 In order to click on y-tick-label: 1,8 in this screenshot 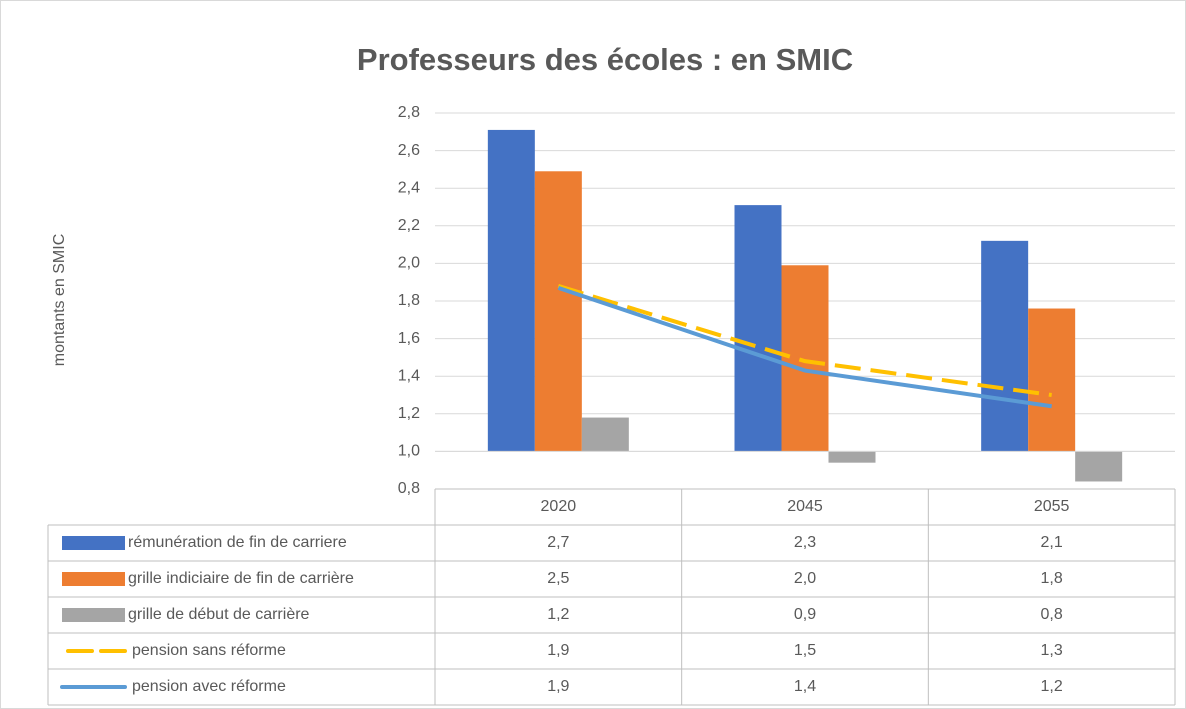, I will do `click(409, 300)`.